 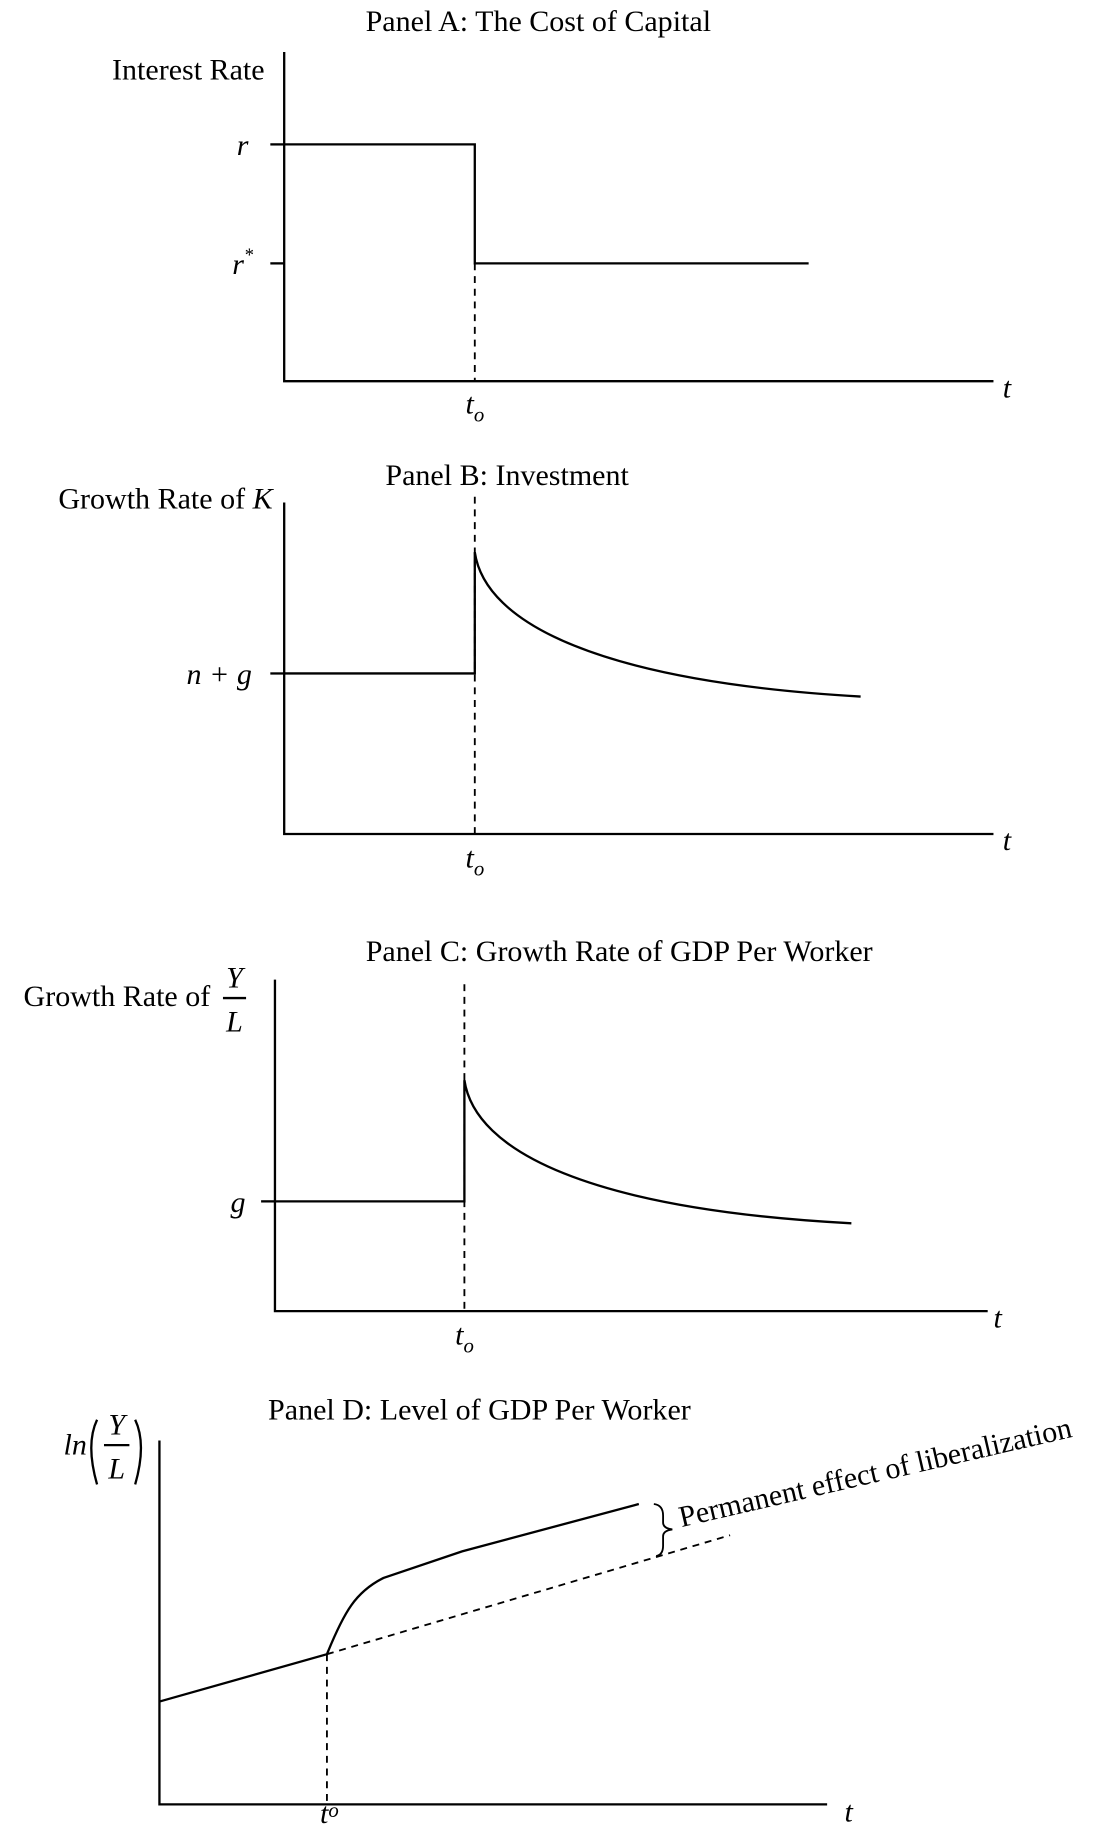 What do you see at coordinates (94, 1452) in the screenshot?
I see `paren-left` at bounding box center [94, 1452].